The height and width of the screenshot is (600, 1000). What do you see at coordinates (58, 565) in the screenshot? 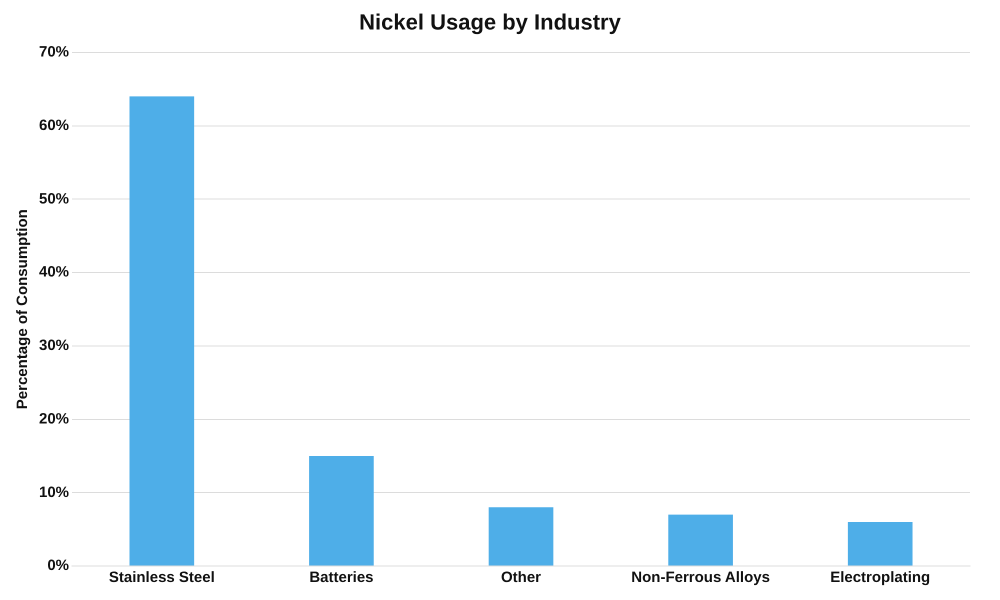
I see `y-tick-label: 0%` at bounding box center [58, 565].